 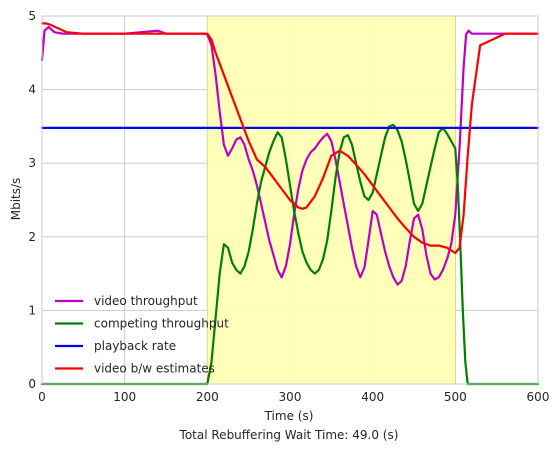 I want to click on y-tick-label-2: 2, so click(x=32, y=237).